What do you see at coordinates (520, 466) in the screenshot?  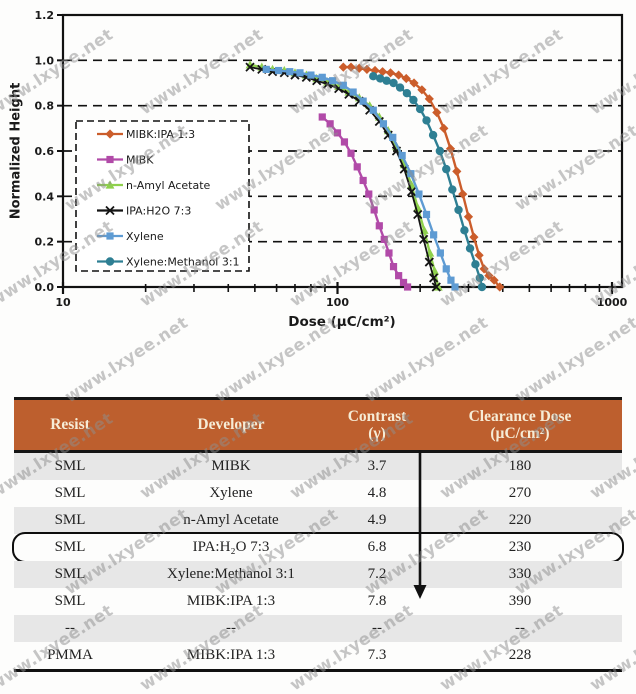 I see `table-cell: 180` at bounding box center [520, 466].